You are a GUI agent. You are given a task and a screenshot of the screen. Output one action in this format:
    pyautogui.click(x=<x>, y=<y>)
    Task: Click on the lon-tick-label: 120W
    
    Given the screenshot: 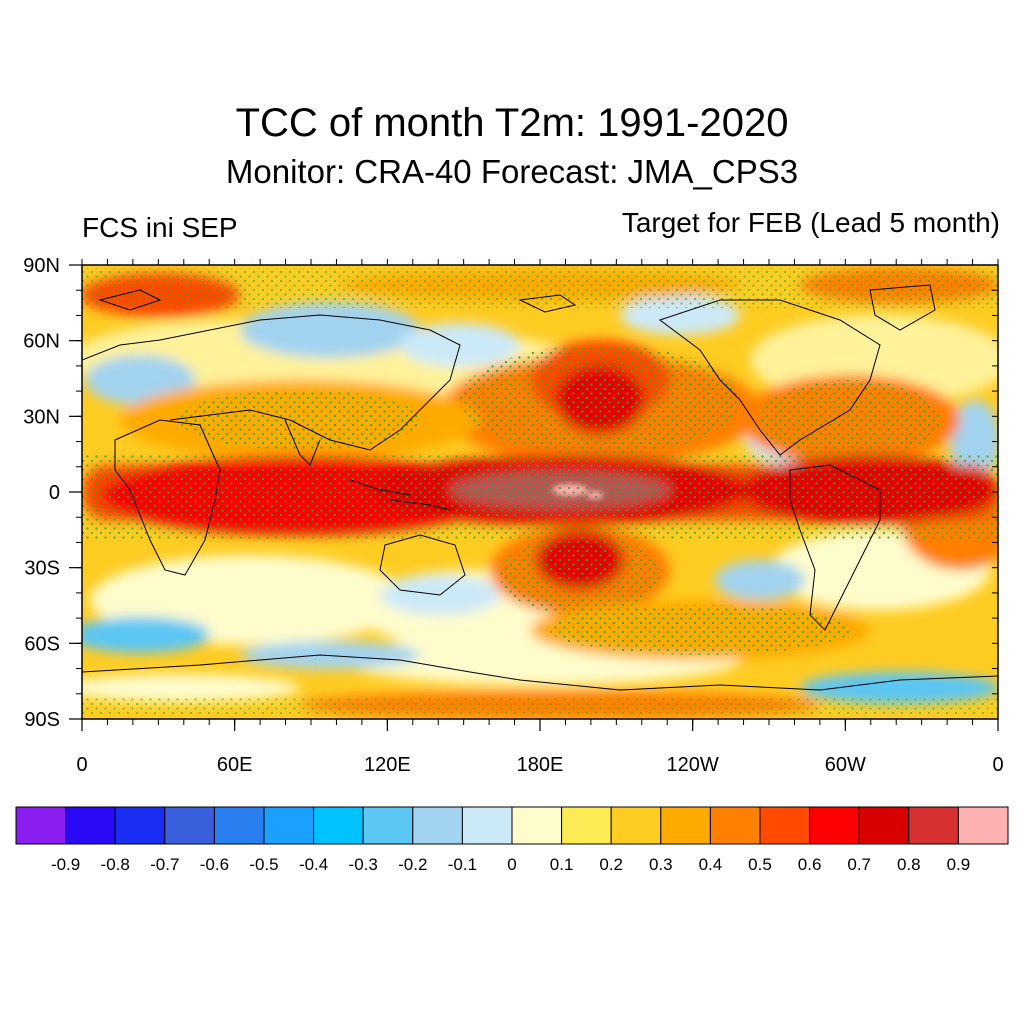 What is the action you would take?
    pyautogui.click(x=693, y=765)
    